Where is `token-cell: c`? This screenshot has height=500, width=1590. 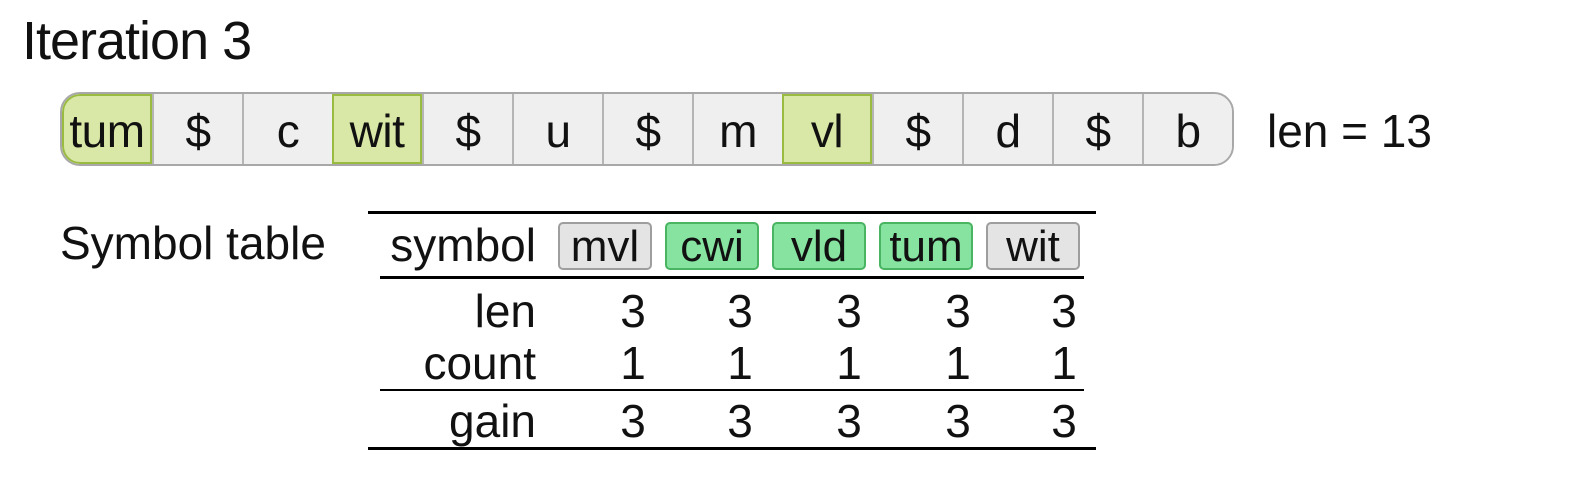
token-cell: c is located at coordinates (287, 129).